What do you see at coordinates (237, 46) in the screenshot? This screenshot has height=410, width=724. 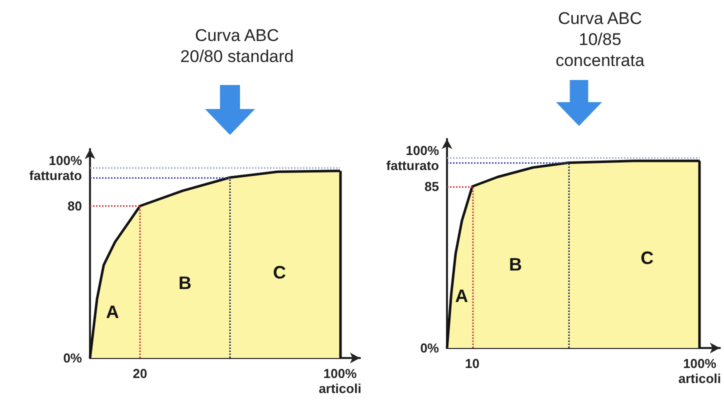 I see `chart-title: Curva ABC 20/80 standard` at bounding box center [237, 46].